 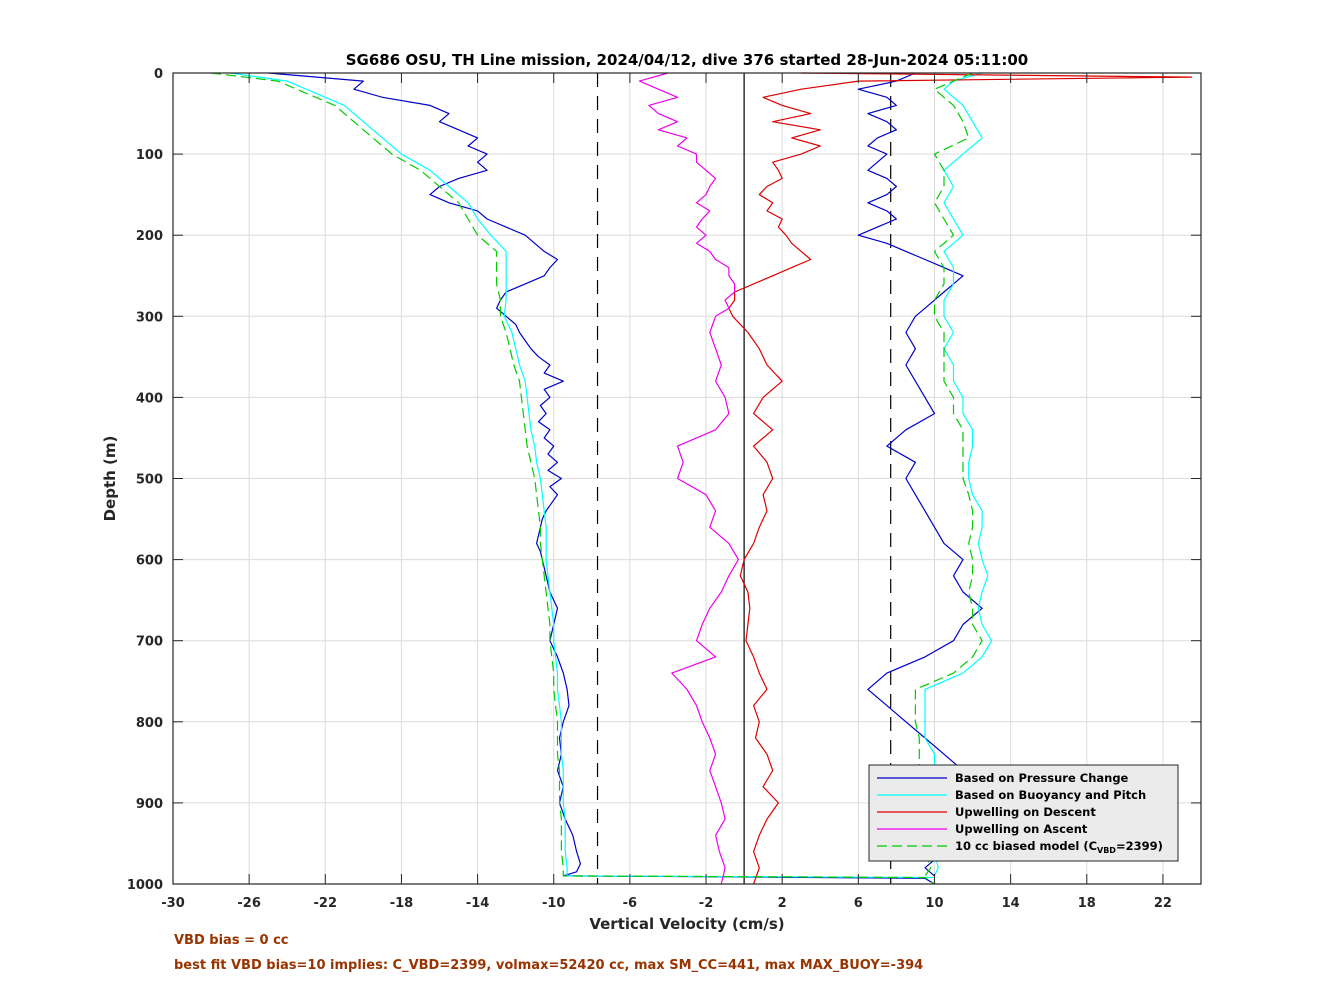 I want to click on y-tick-label: 800, so click(x=149, y=723).